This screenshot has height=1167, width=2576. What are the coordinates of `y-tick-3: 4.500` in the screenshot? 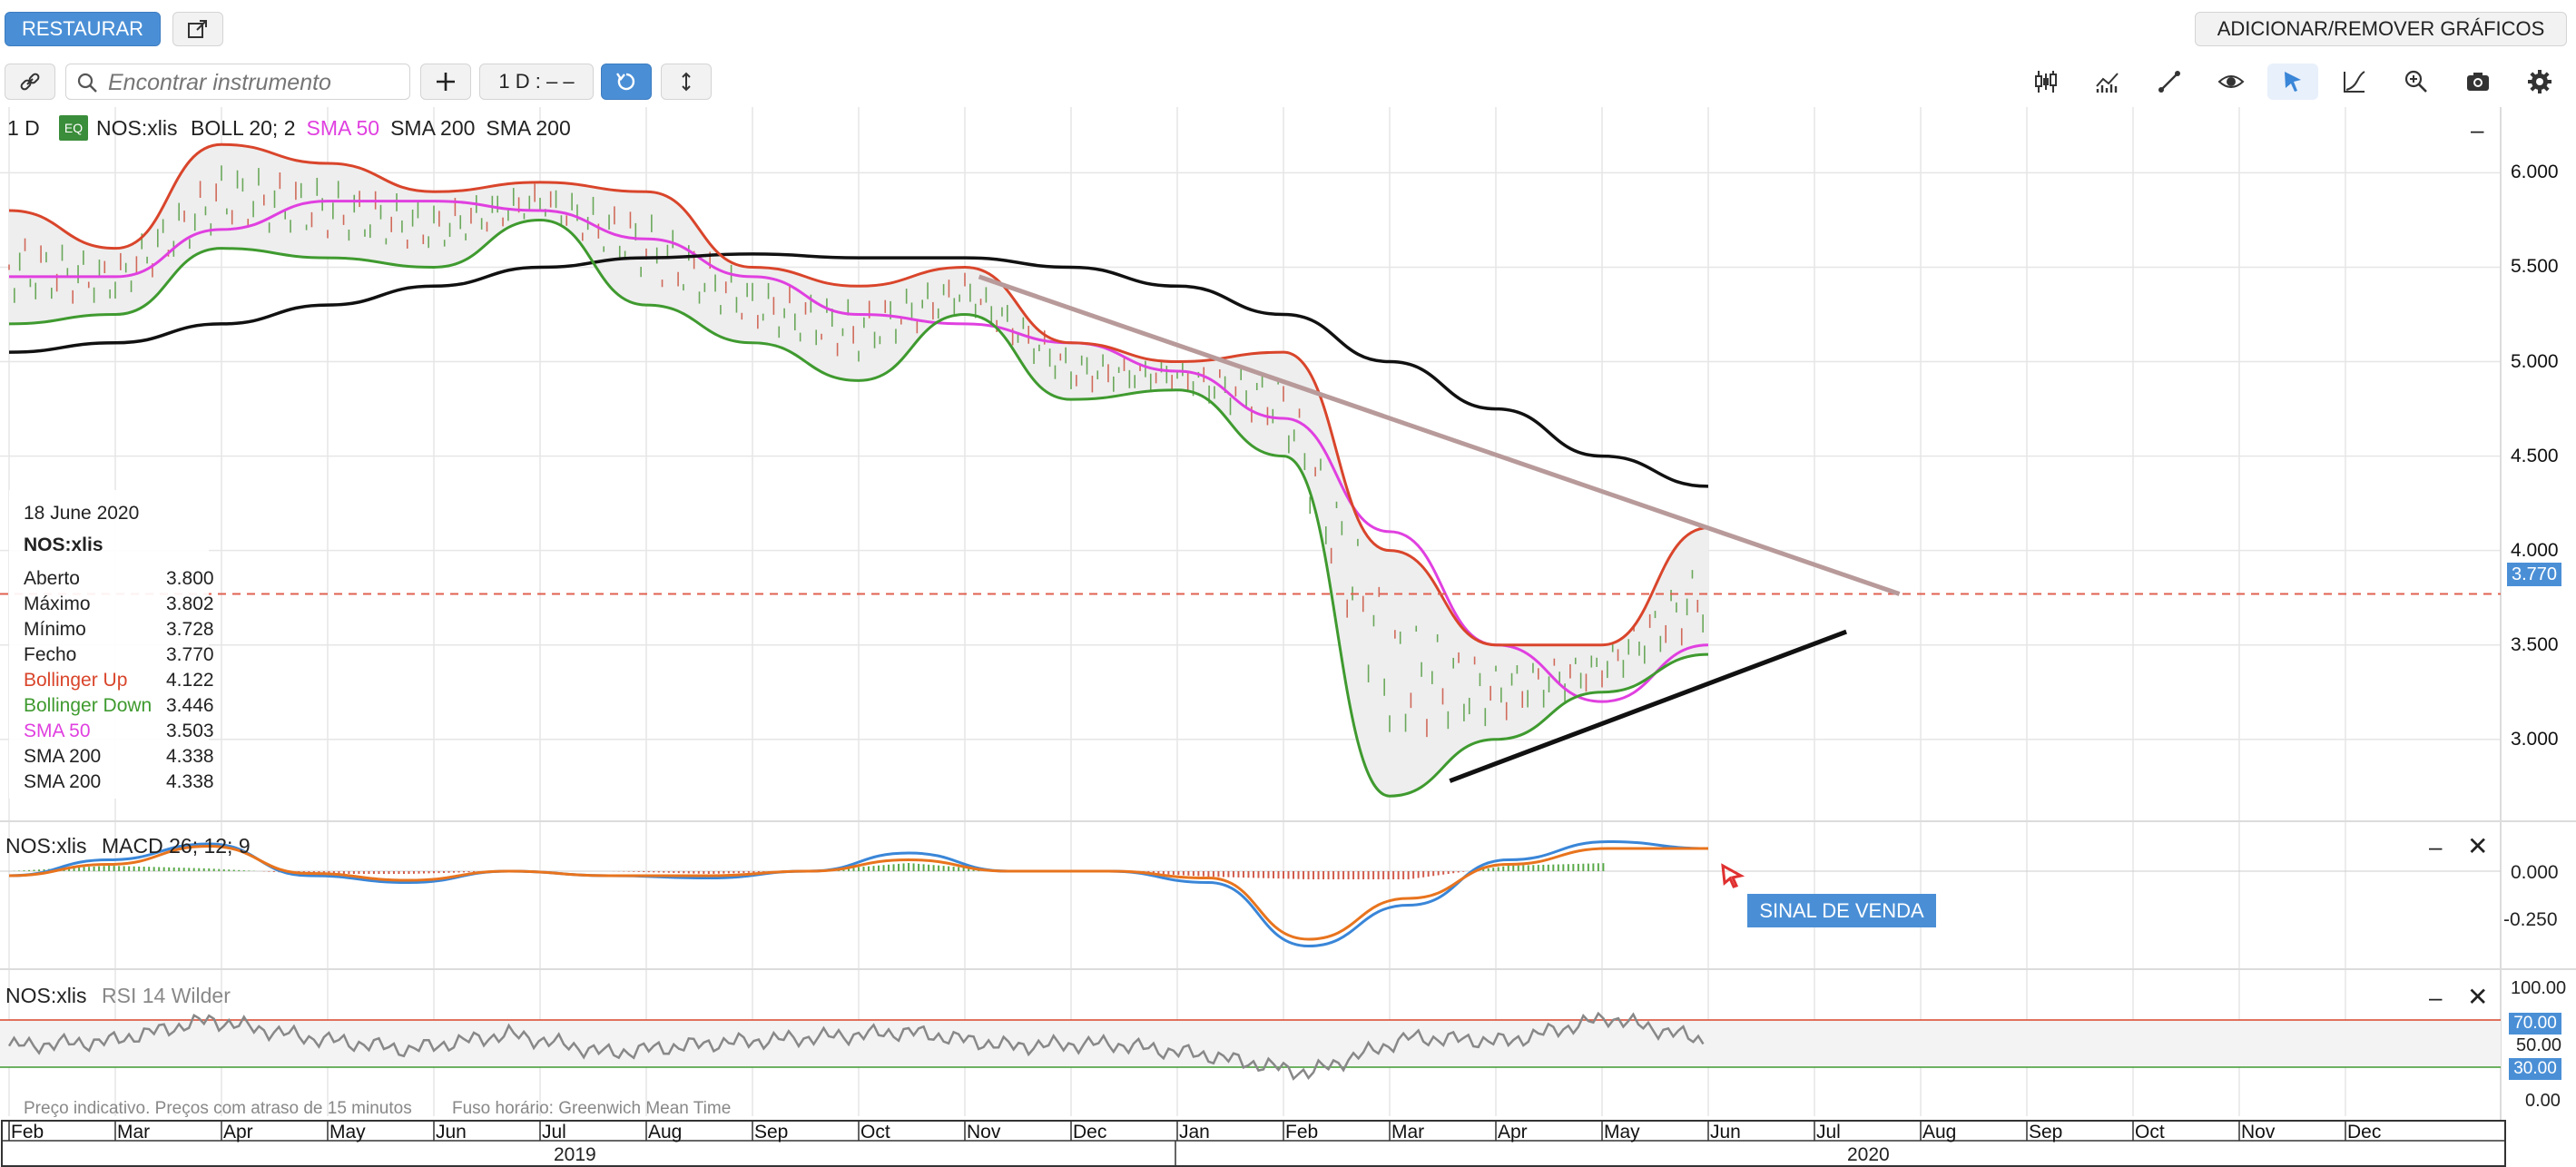 It's located at (2535, 455).